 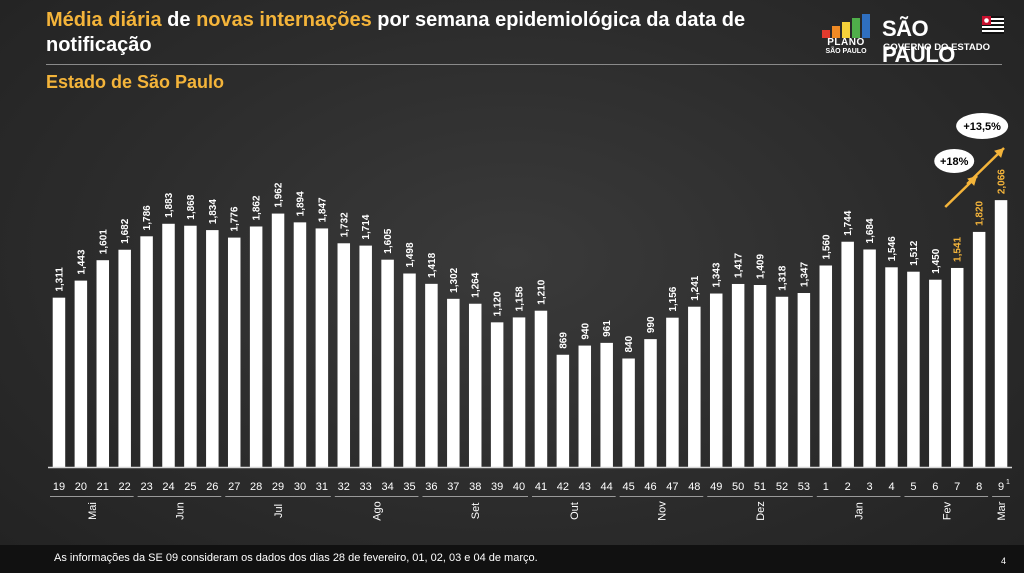 I want to click on data-label-49: 1,343, so click(x=717, y=274).